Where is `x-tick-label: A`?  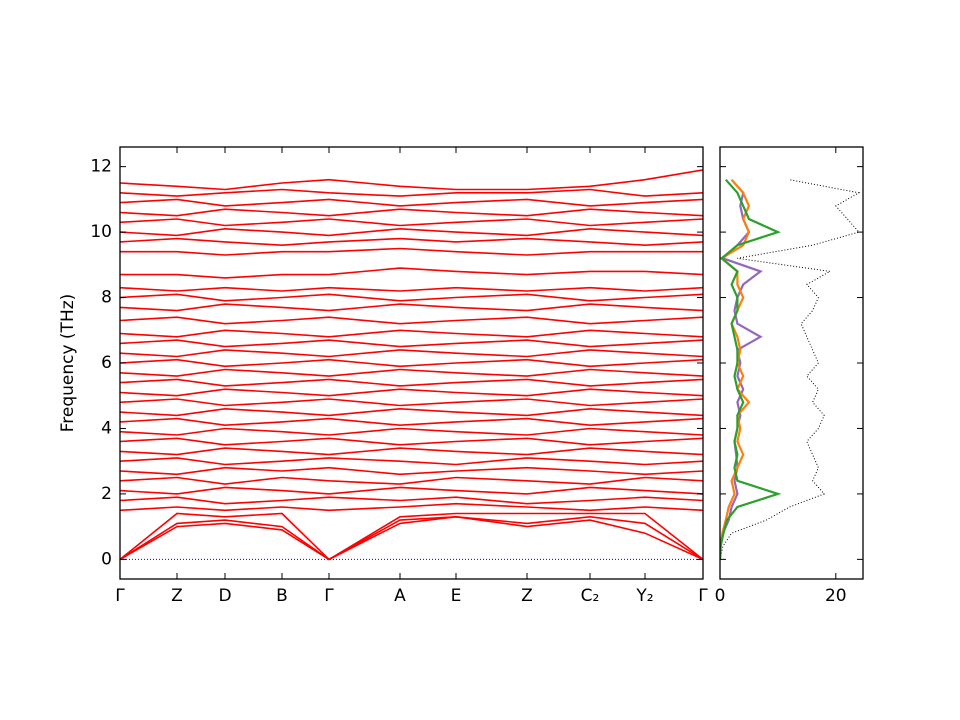 x-tick-label: A is located at coordinates (400, 596).